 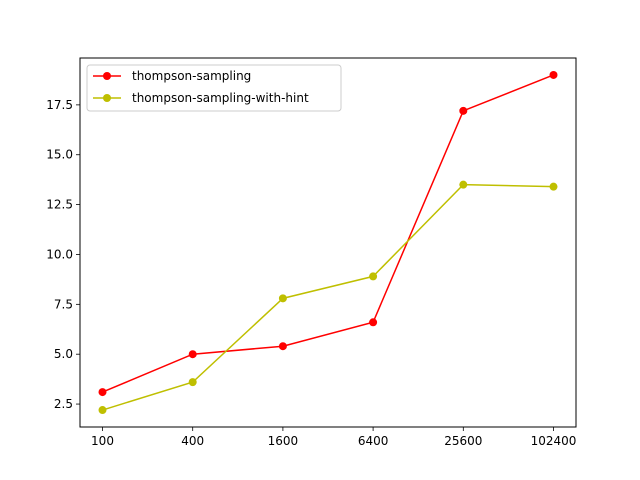 What do you see at coordinates (554, 441) in the screenshot?
I see `x-tick-label: 102400` at bounding box center [554, 441].